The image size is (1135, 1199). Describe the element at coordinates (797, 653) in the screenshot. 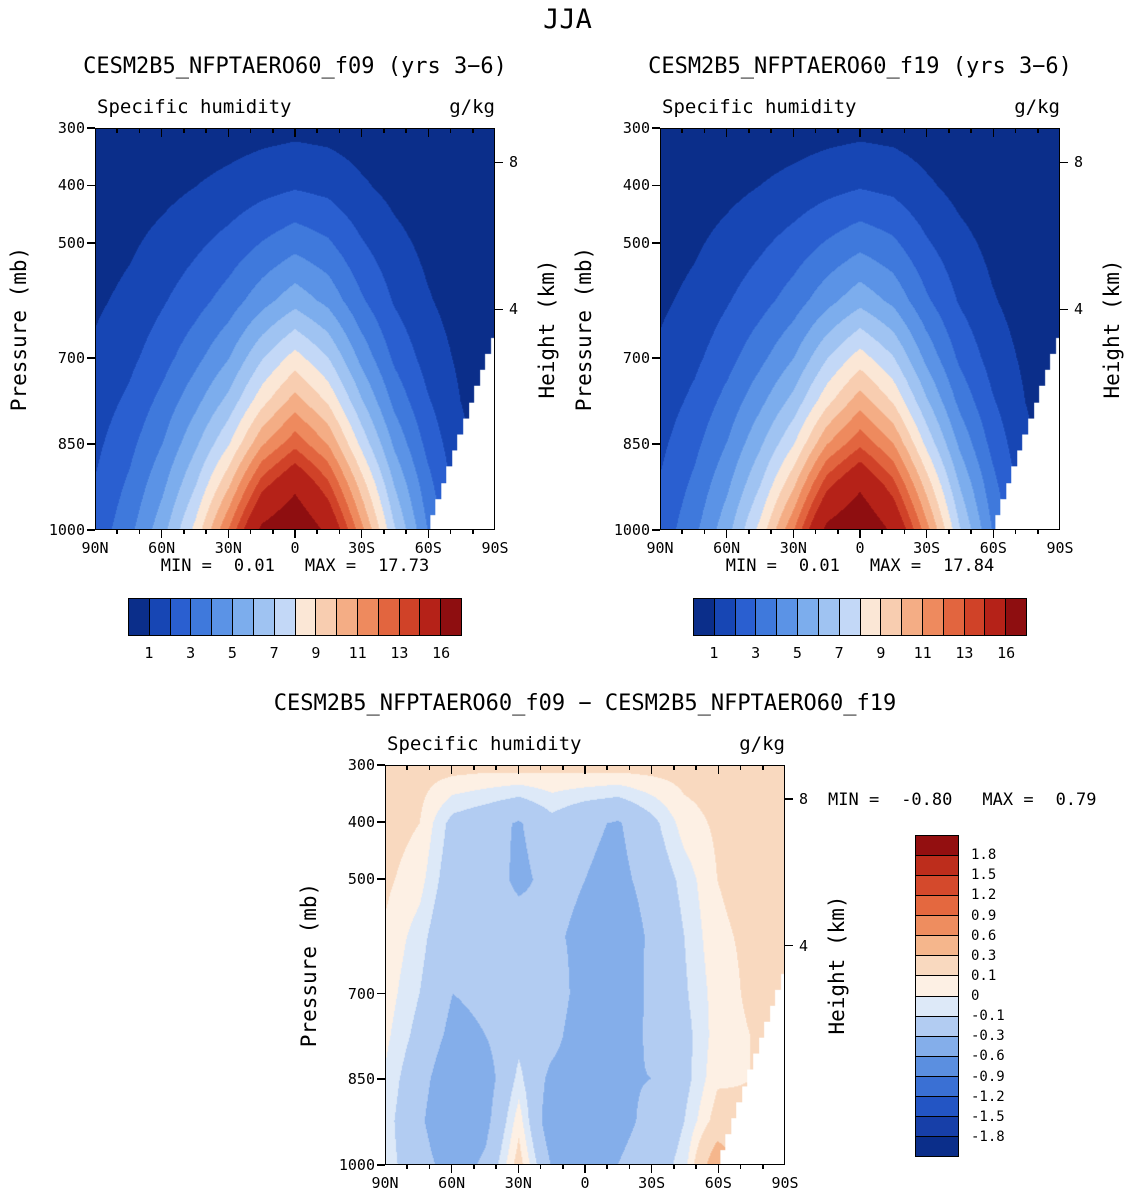

I see `colorbar-tick-label: 5` at that location.